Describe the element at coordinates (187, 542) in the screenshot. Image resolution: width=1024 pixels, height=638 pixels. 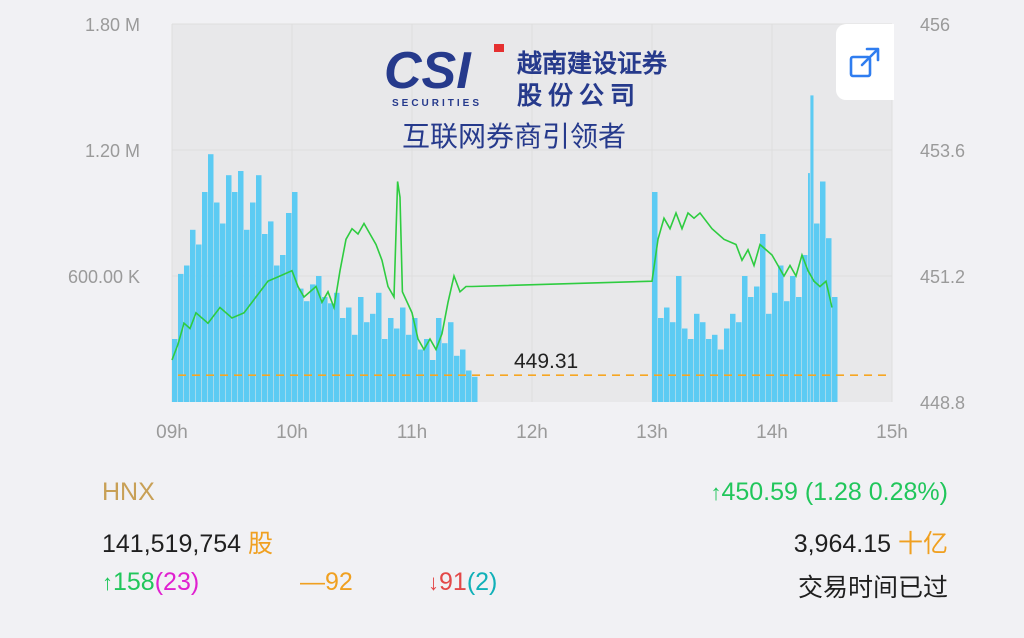
I see `index-volume: 141,519,754 股` at that location.